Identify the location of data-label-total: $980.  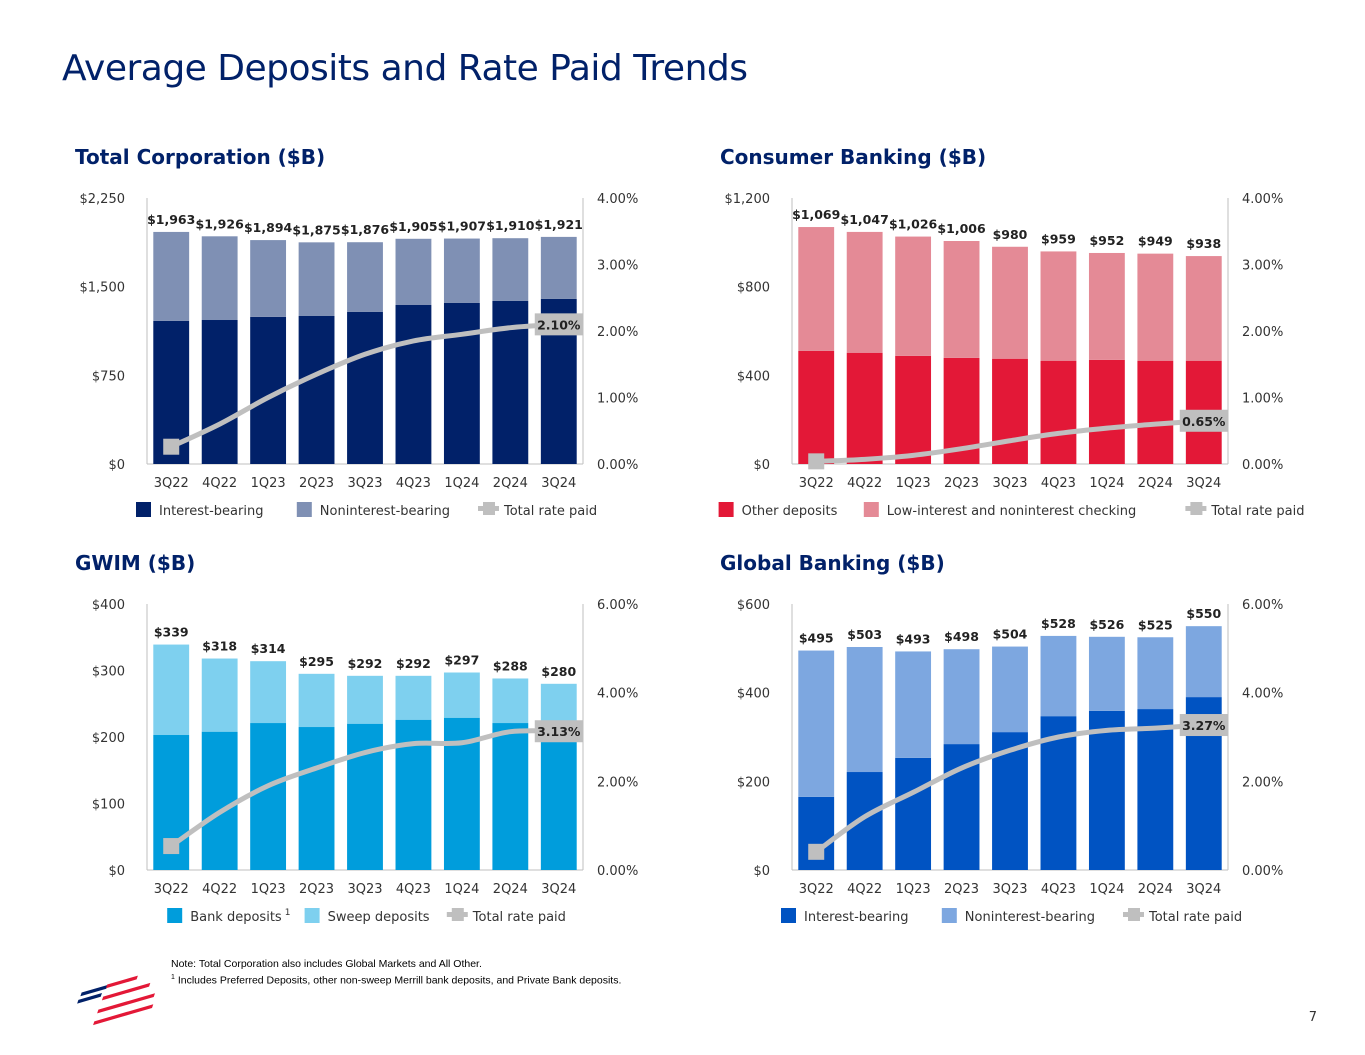
(1010, 234).